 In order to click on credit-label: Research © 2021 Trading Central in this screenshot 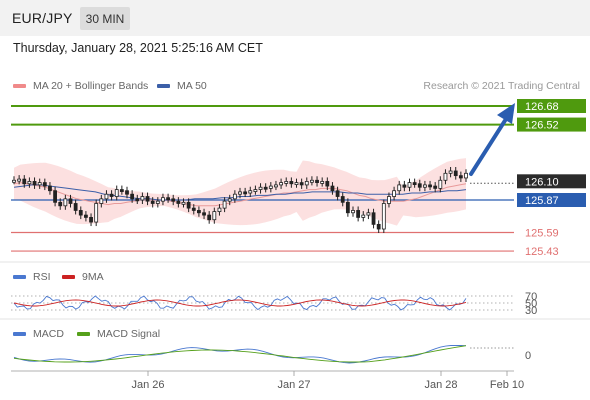, I will do `click(501, 86)`.